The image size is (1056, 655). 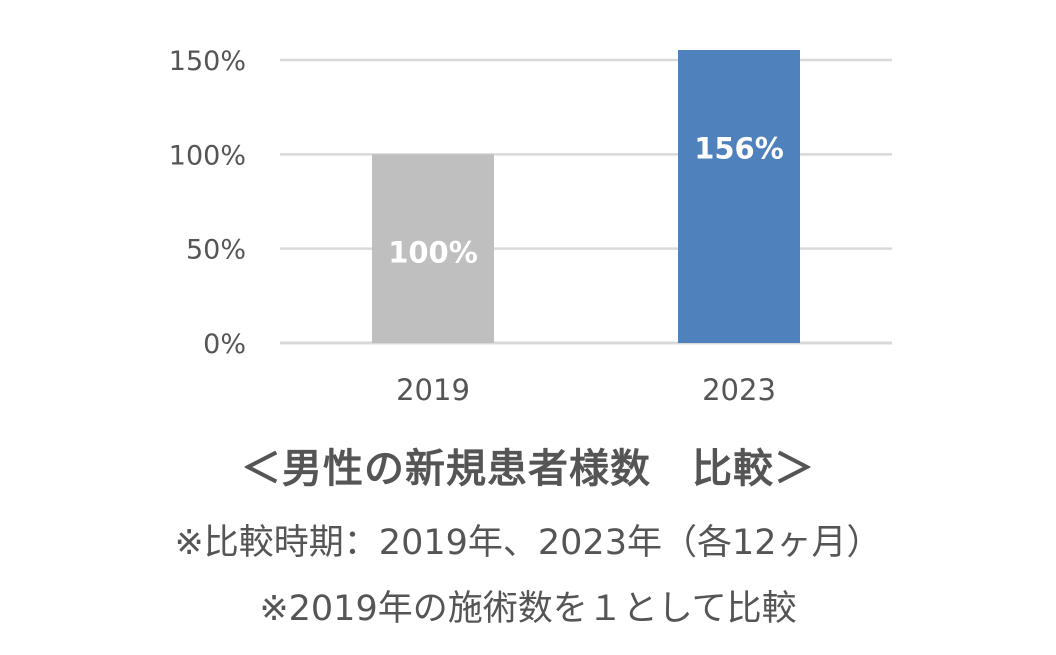 I want to click on x-axis: 2019 2023, so click(x=586, y=390).